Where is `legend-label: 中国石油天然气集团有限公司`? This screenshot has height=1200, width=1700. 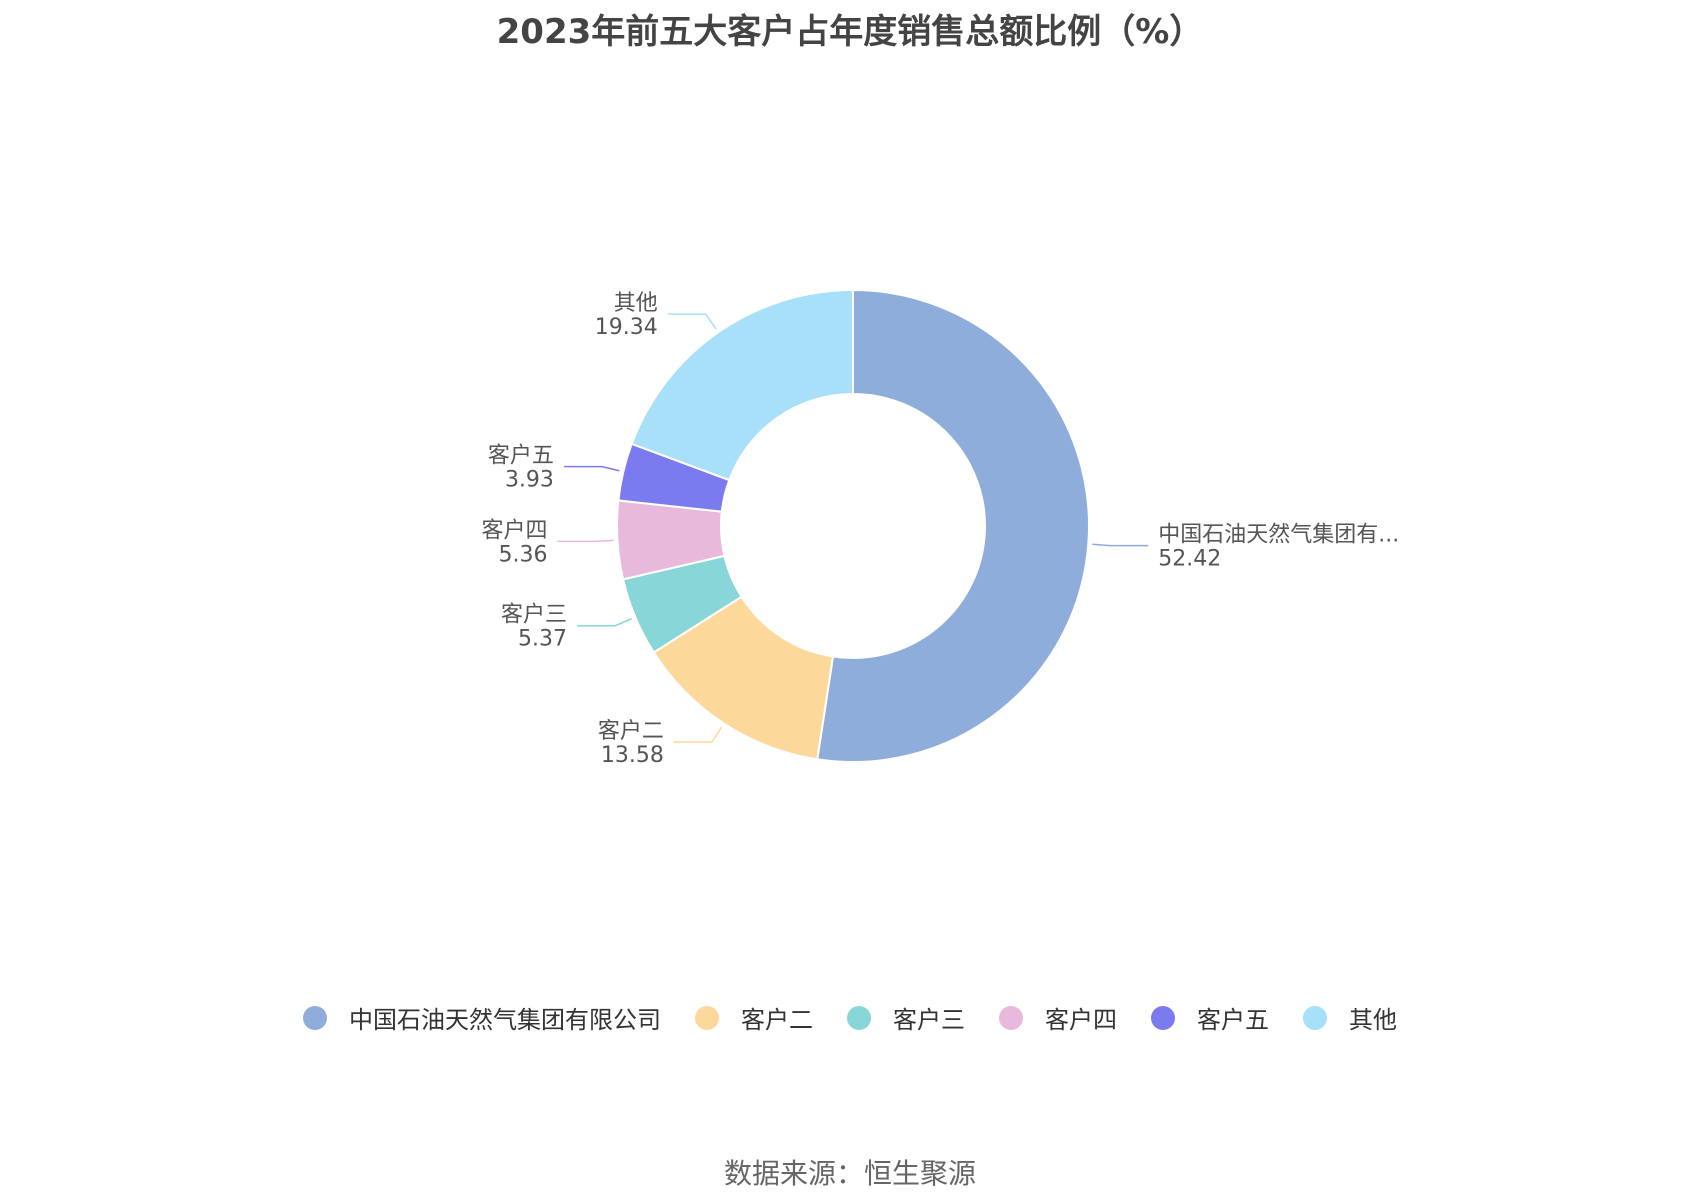 legend-label: 中国石油天然气集团有限公司 is located at coordinates (505, 1020).